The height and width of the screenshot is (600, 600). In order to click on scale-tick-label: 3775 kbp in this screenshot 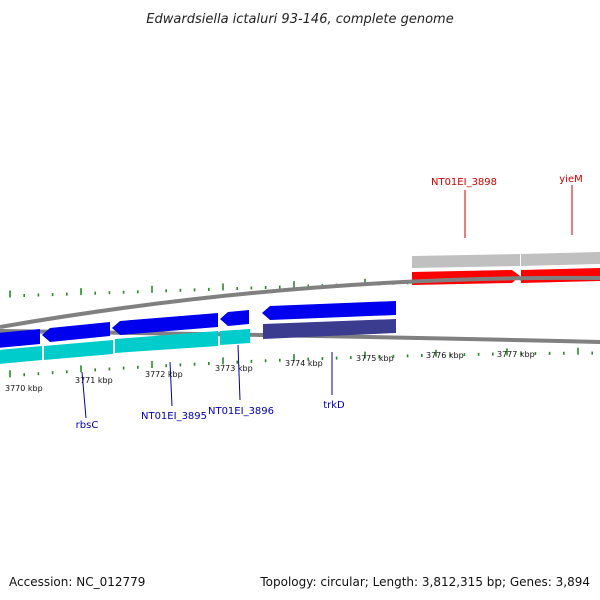, I will do `click(375, 358)`.